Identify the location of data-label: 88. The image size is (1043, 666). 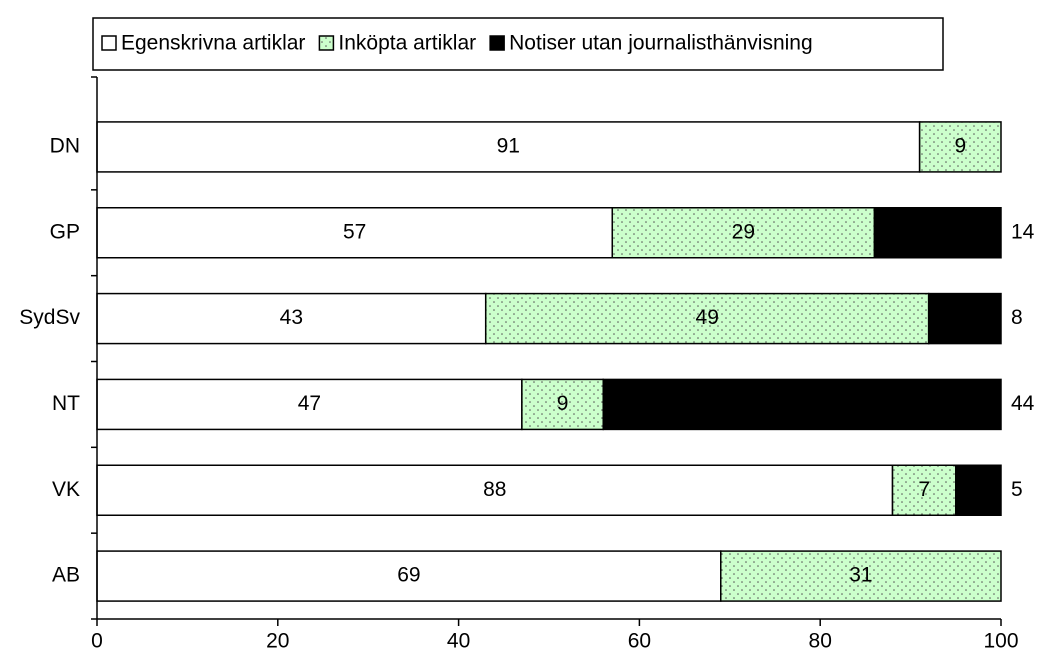
(494, 489).